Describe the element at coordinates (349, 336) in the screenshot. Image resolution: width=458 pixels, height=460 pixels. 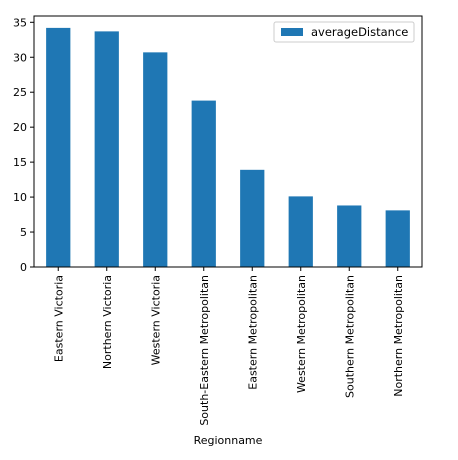
I see `x-tick-label: Southern Metropolitan` at that location.